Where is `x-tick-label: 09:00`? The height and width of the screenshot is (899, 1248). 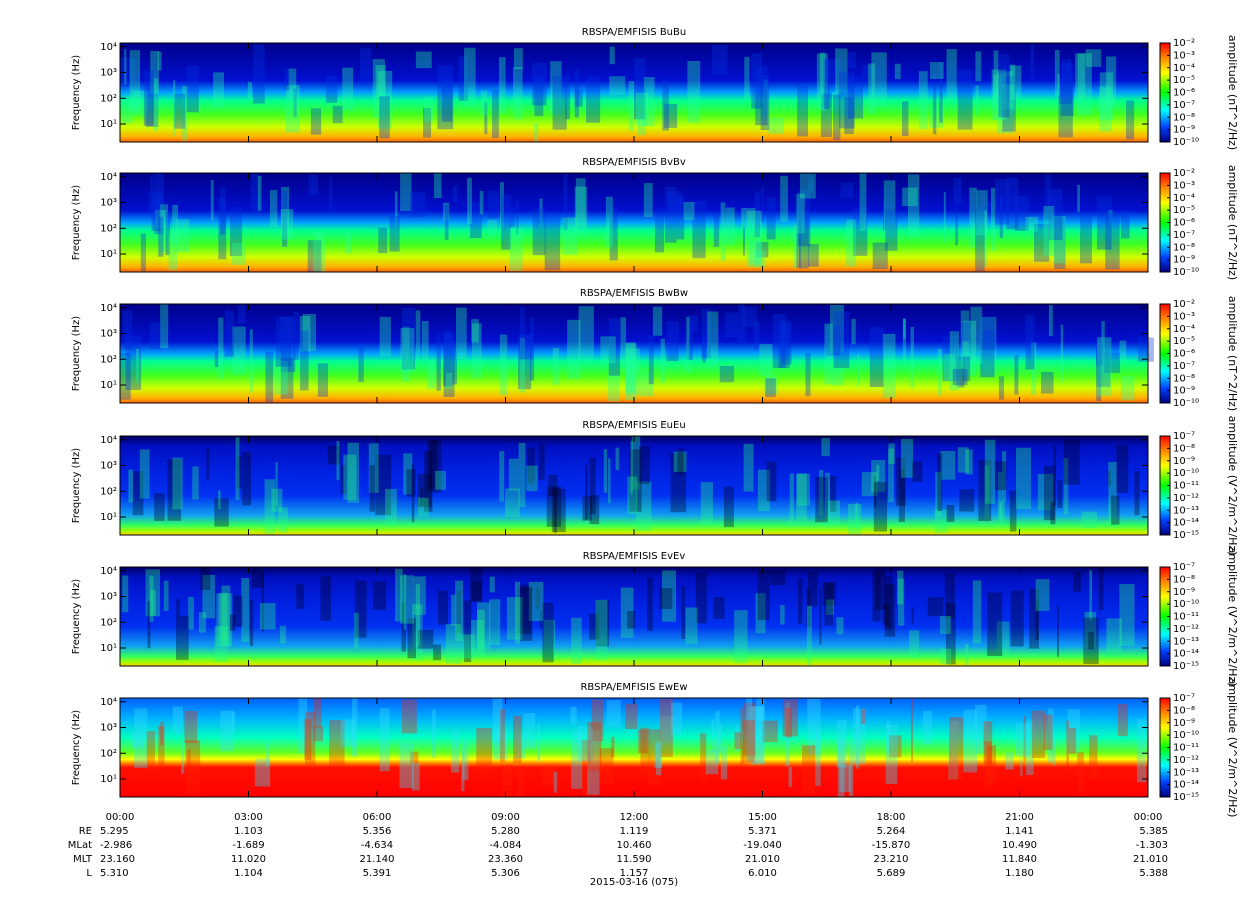
x-tick-label: 09:00 is located at coordinates (505, 817).